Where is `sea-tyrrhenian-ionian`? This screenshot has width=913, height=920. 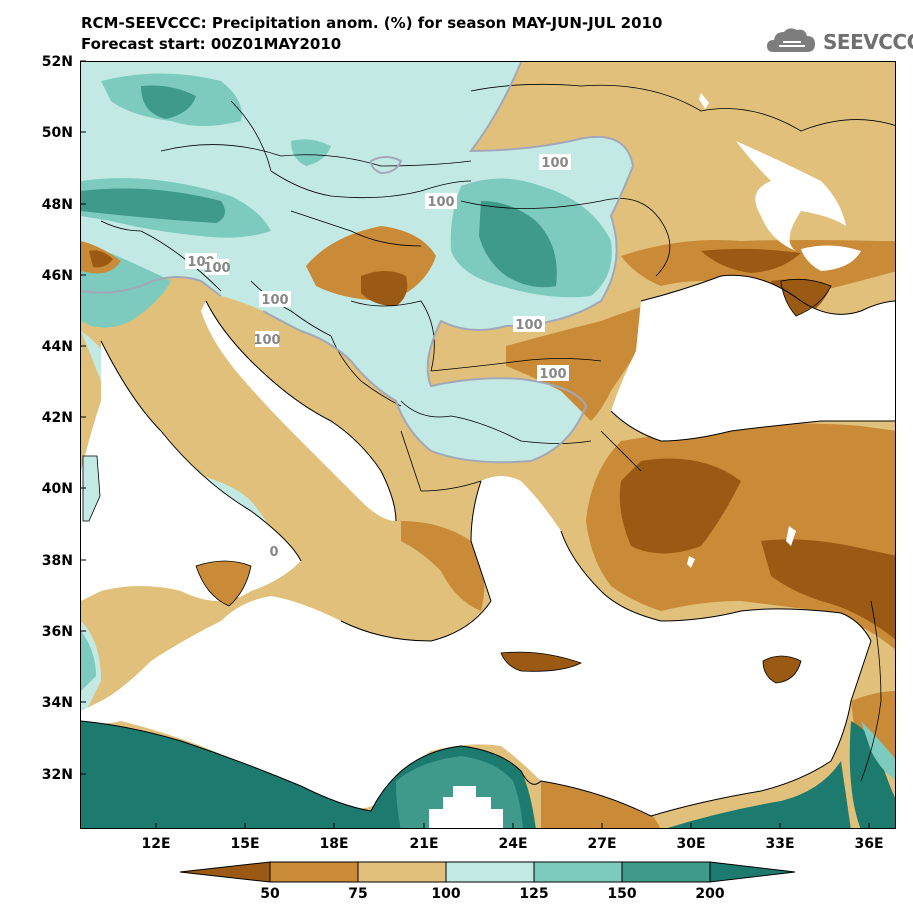 sea-tyrrhenian-ionian is located at coordinates (191, 471).